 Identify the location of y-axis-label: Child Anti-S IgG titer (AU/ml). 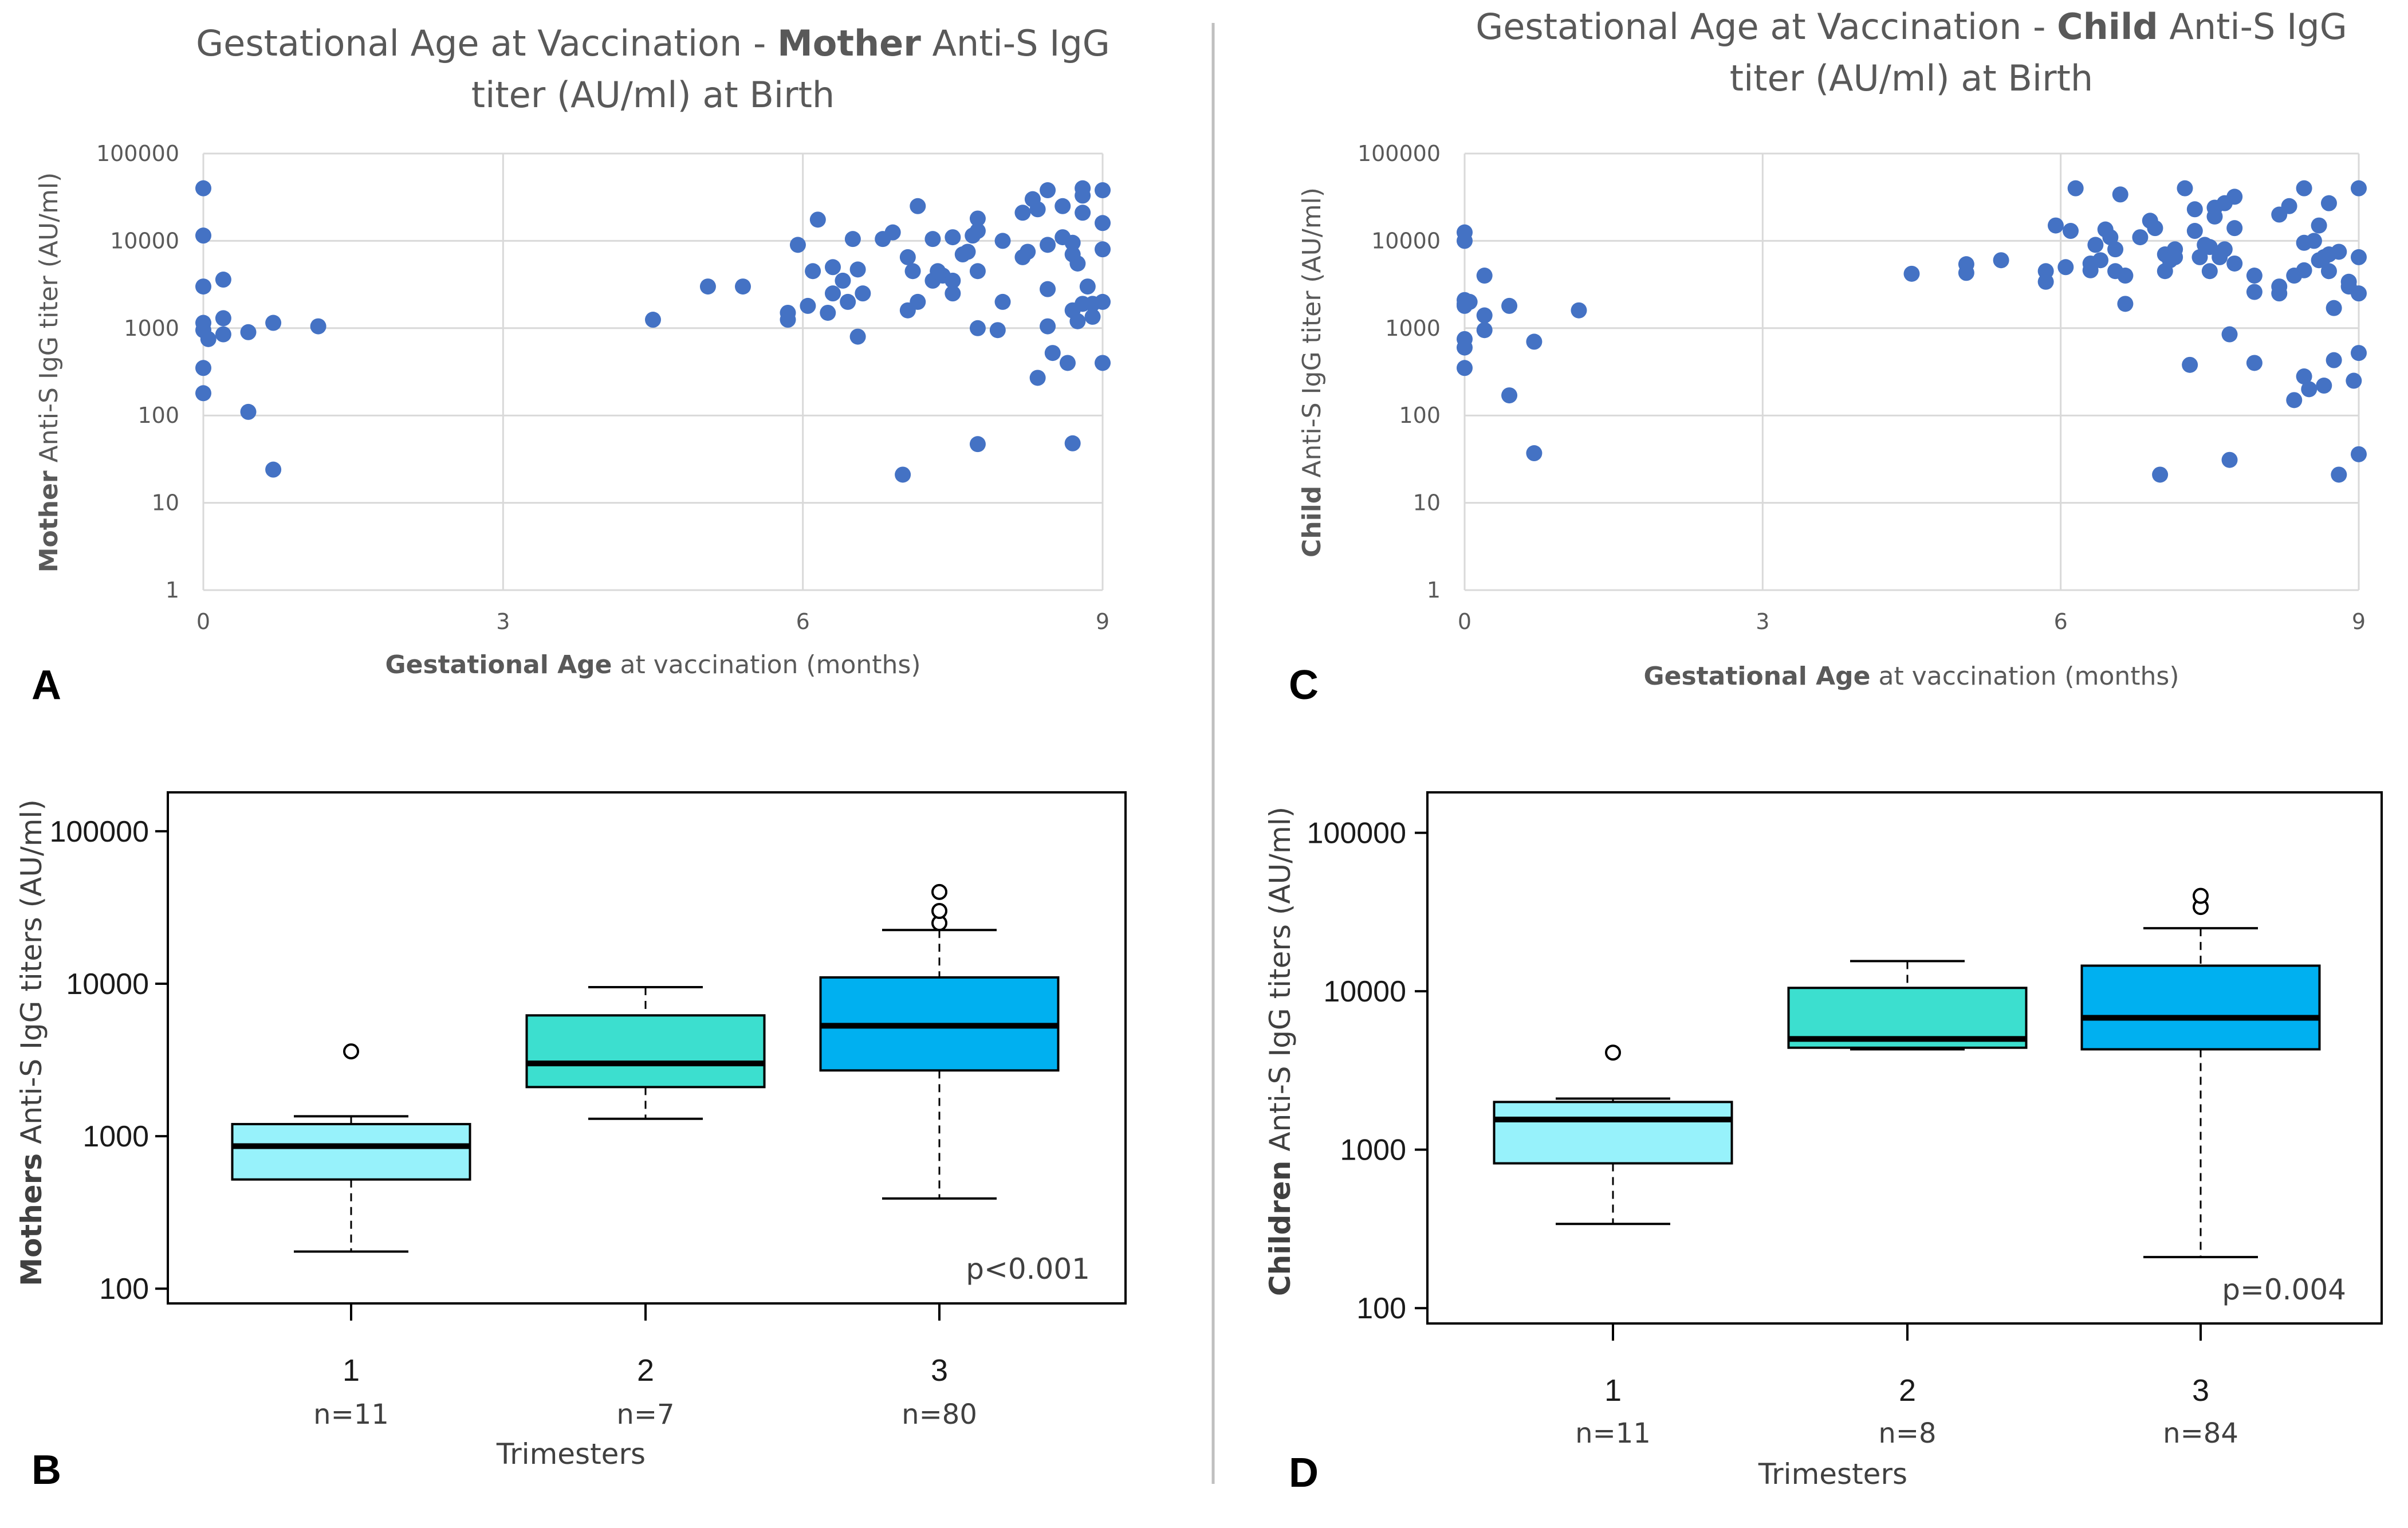
(1312, 372).